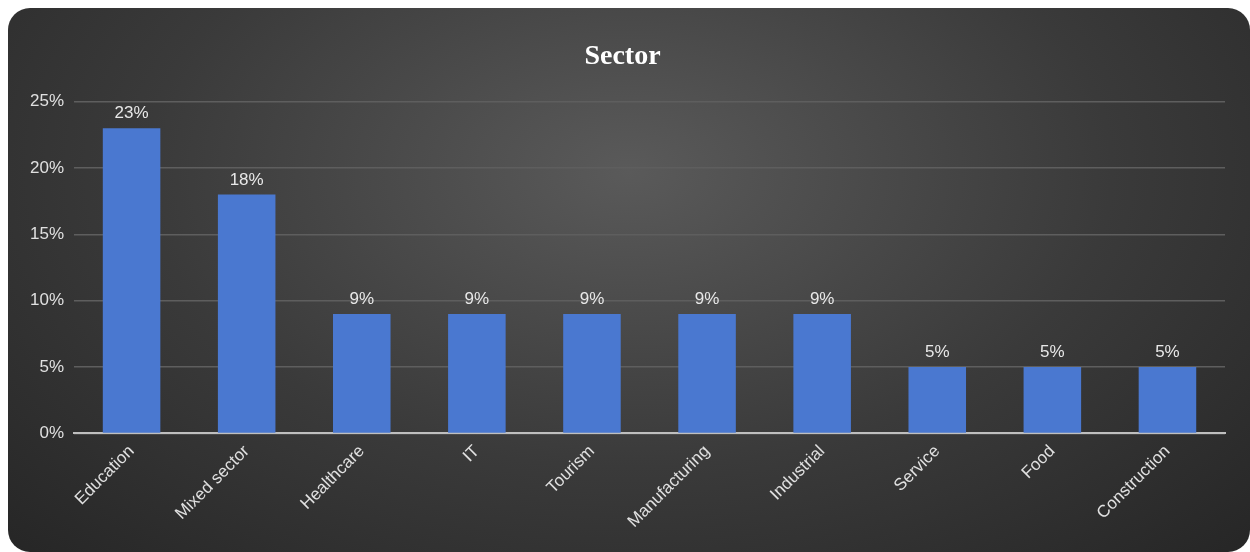 Image resolution: width=1250 pixels, height=552 pixels. Describe the element at coordinates (622, 55) in the screenshot. I see `chart-title: Sector` at that location.